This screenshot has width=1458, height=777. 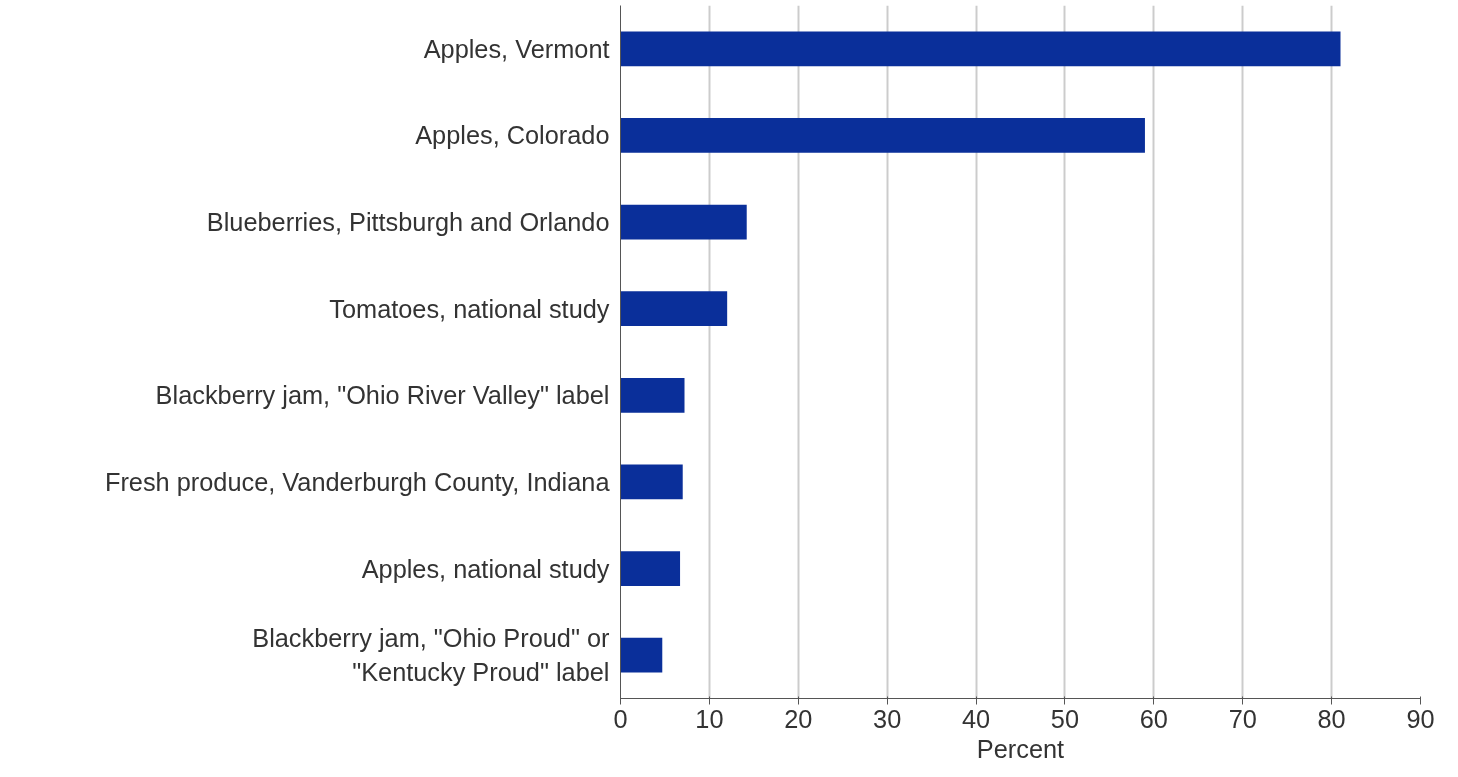 I want to click on y-tick-label: Blackberry jam, "Ohio River Valley" label, so click(x=382, y=395).